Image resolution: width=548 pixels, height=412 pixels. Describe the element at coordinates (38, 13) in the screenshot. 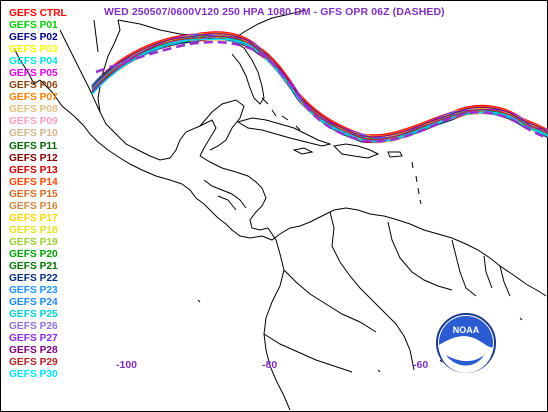

I see `legend-item: GEFS CTRL` at that location.